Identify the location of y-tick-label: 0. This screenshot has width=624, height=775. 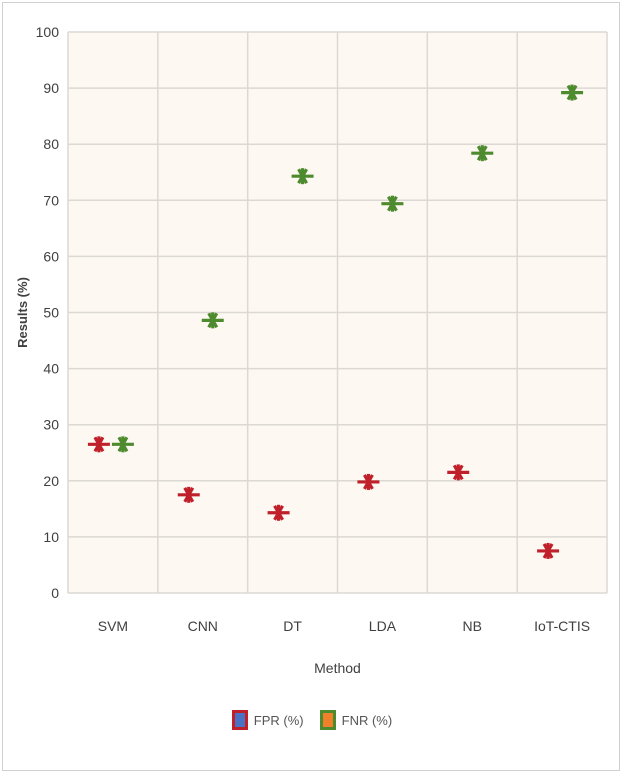
(55, 593).